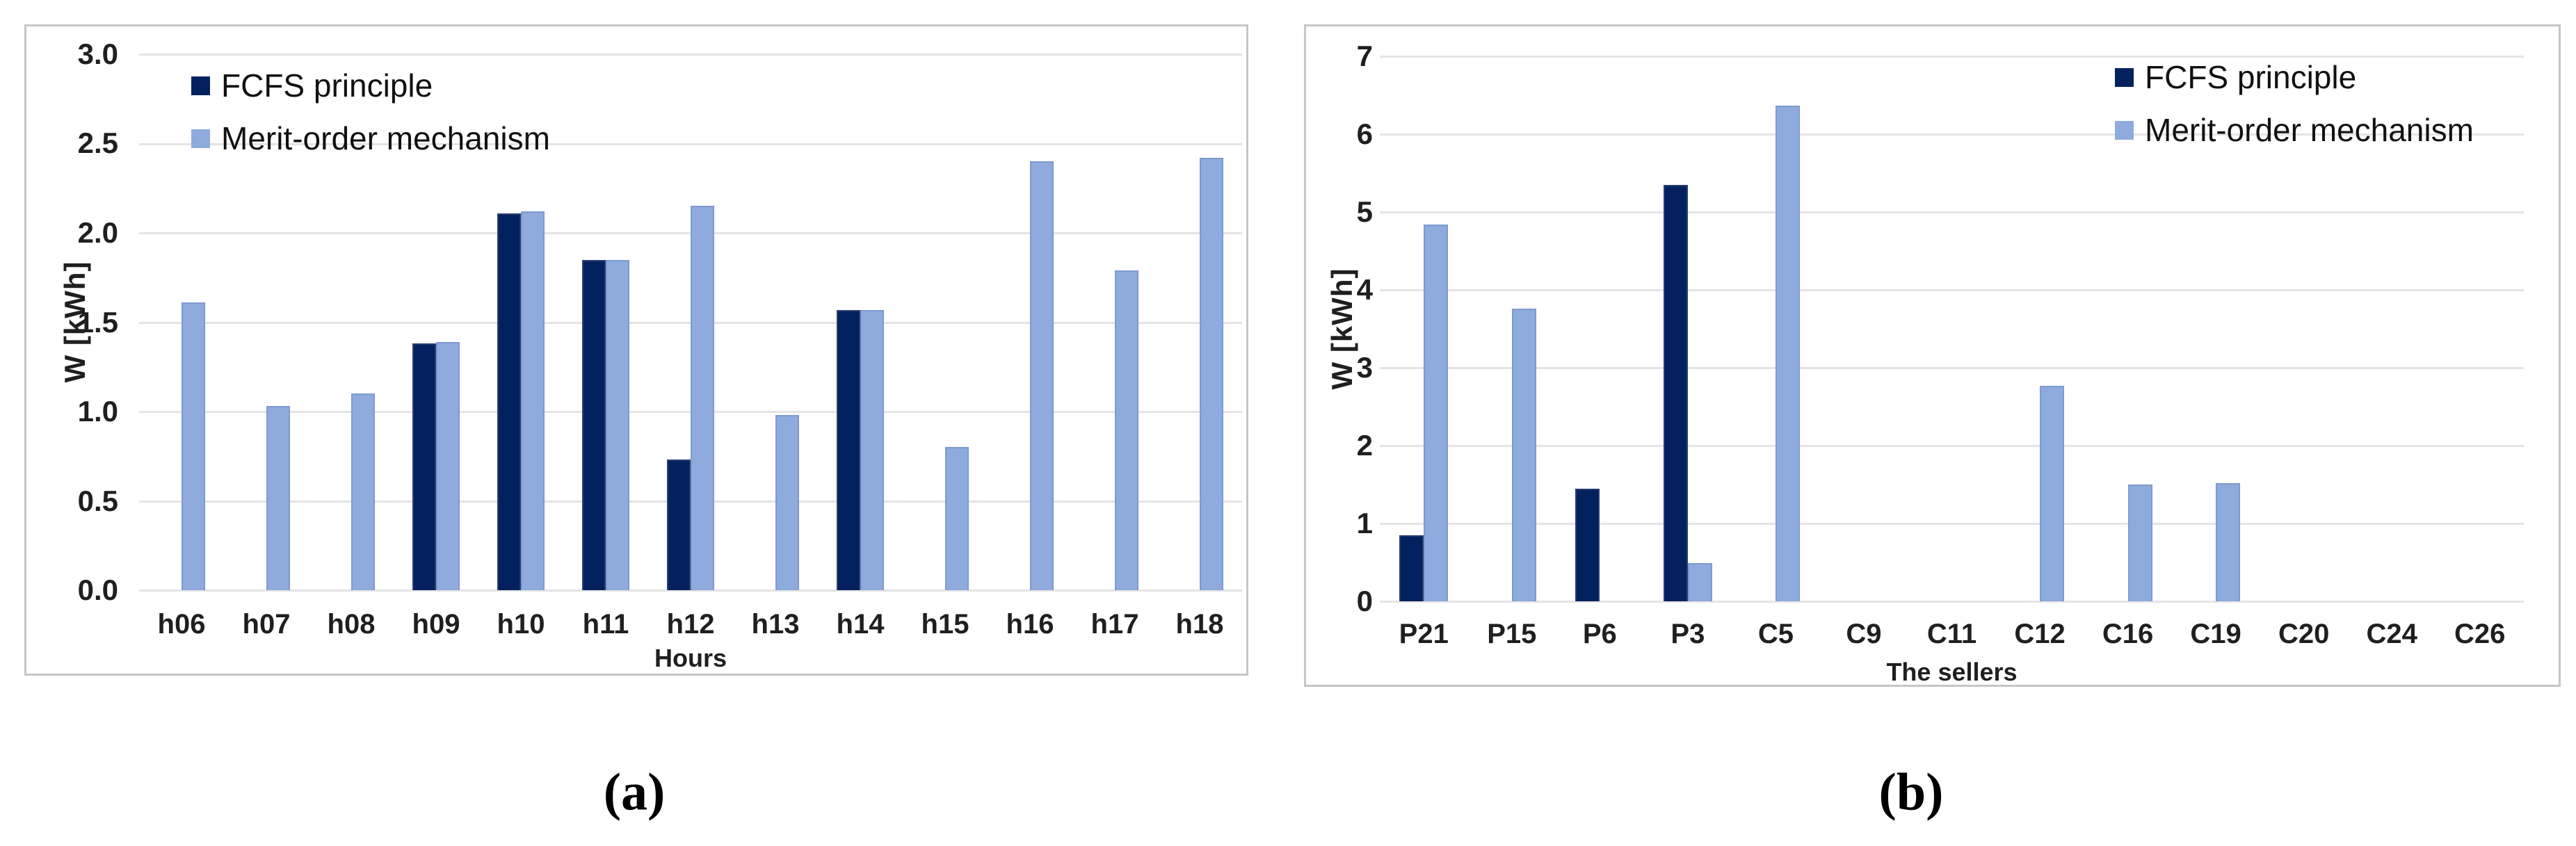 The width and height of the screenshot is (2576, 846). What do you see at coordinates (702, 398) in the screenshot?
I see `bar-merit-h12` at bounding box center [702, 398].